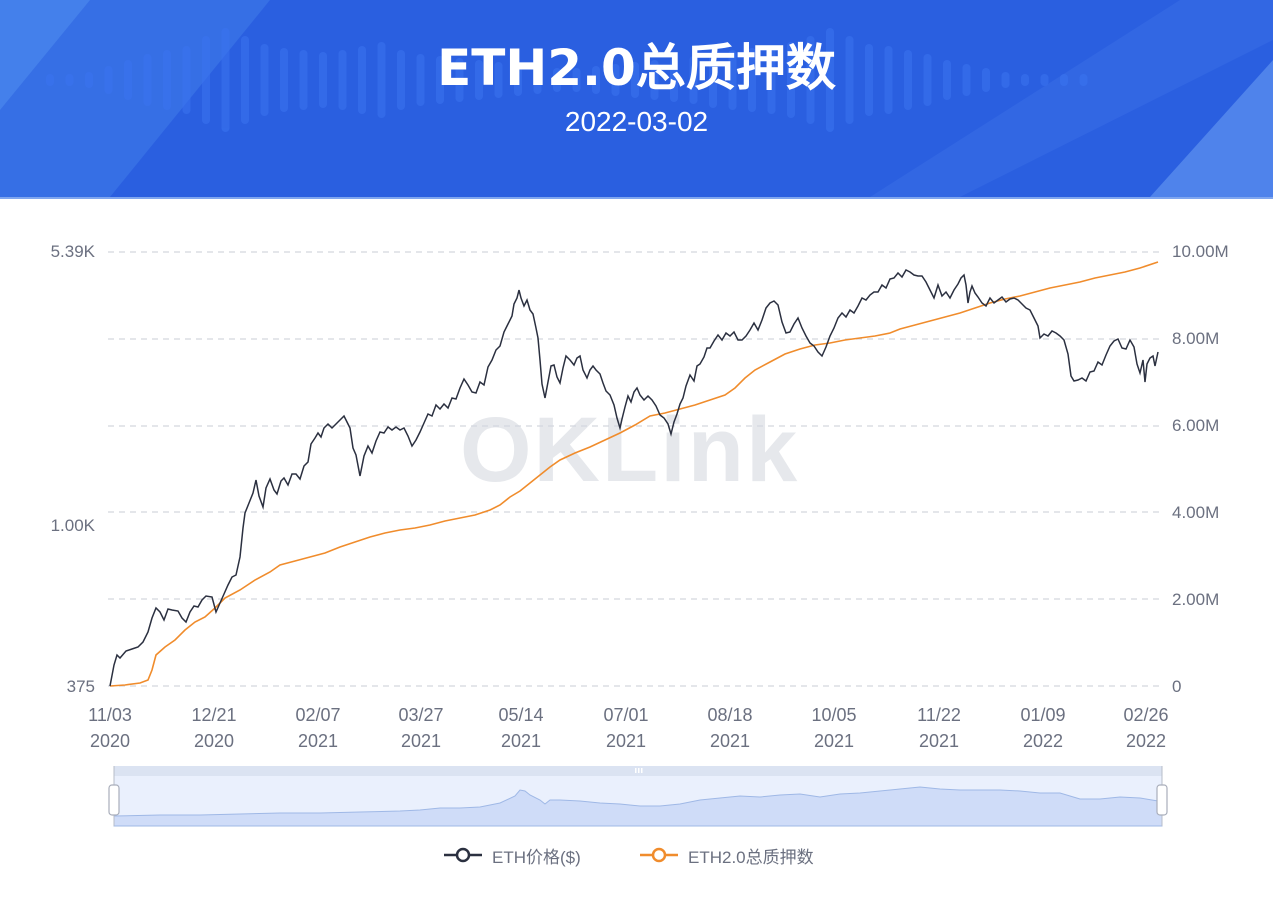 This screenshot has width=1273, height=898. Describe the element at coordinates (1196, 338) in the screenshot. I see `y-right-tick: 8.00M` at that location.